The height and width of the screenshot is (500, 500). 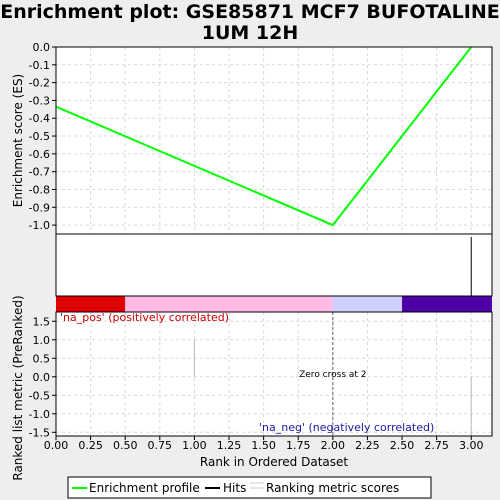 I want to click on panel-border, so click(x=274, y=265).